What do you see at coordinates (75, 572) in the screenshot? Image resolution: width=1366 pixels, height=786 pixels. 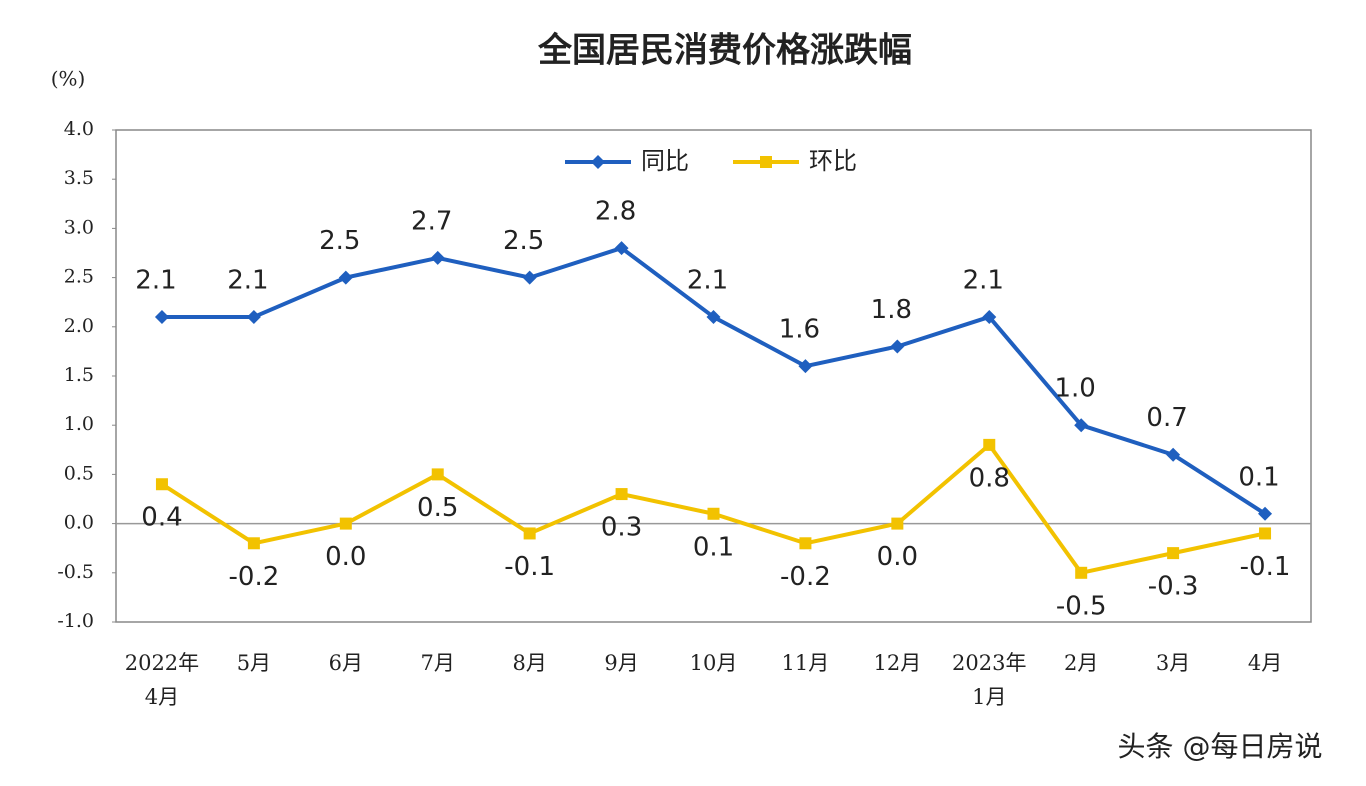 I see `y-tick-label: -0.5` at bounding box center [75, 572].